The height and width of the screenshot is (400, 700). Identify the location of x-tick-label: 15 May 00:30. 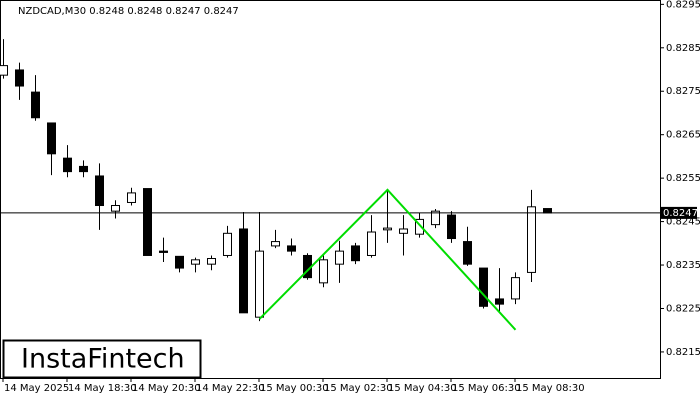
(294, 388).